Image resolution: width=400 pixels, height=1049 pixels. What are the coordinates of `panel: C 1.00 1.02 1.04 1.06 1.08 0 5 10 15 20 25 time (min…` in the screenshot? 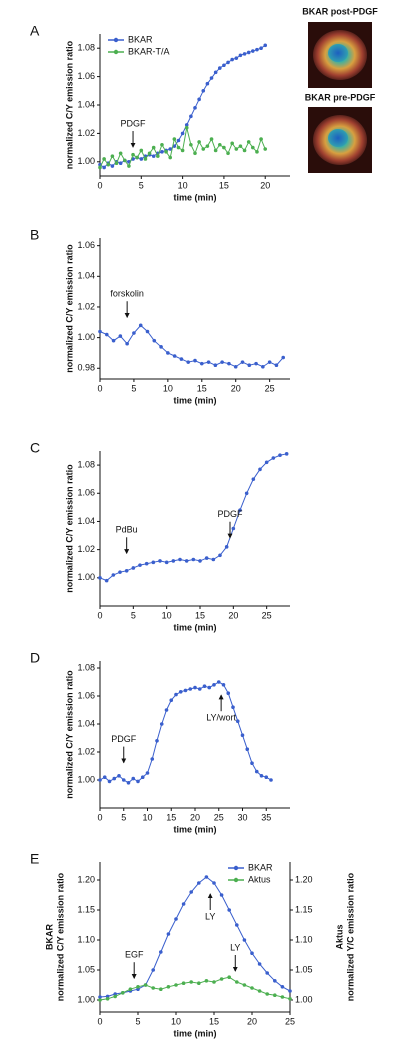 It's located at (160, 536).